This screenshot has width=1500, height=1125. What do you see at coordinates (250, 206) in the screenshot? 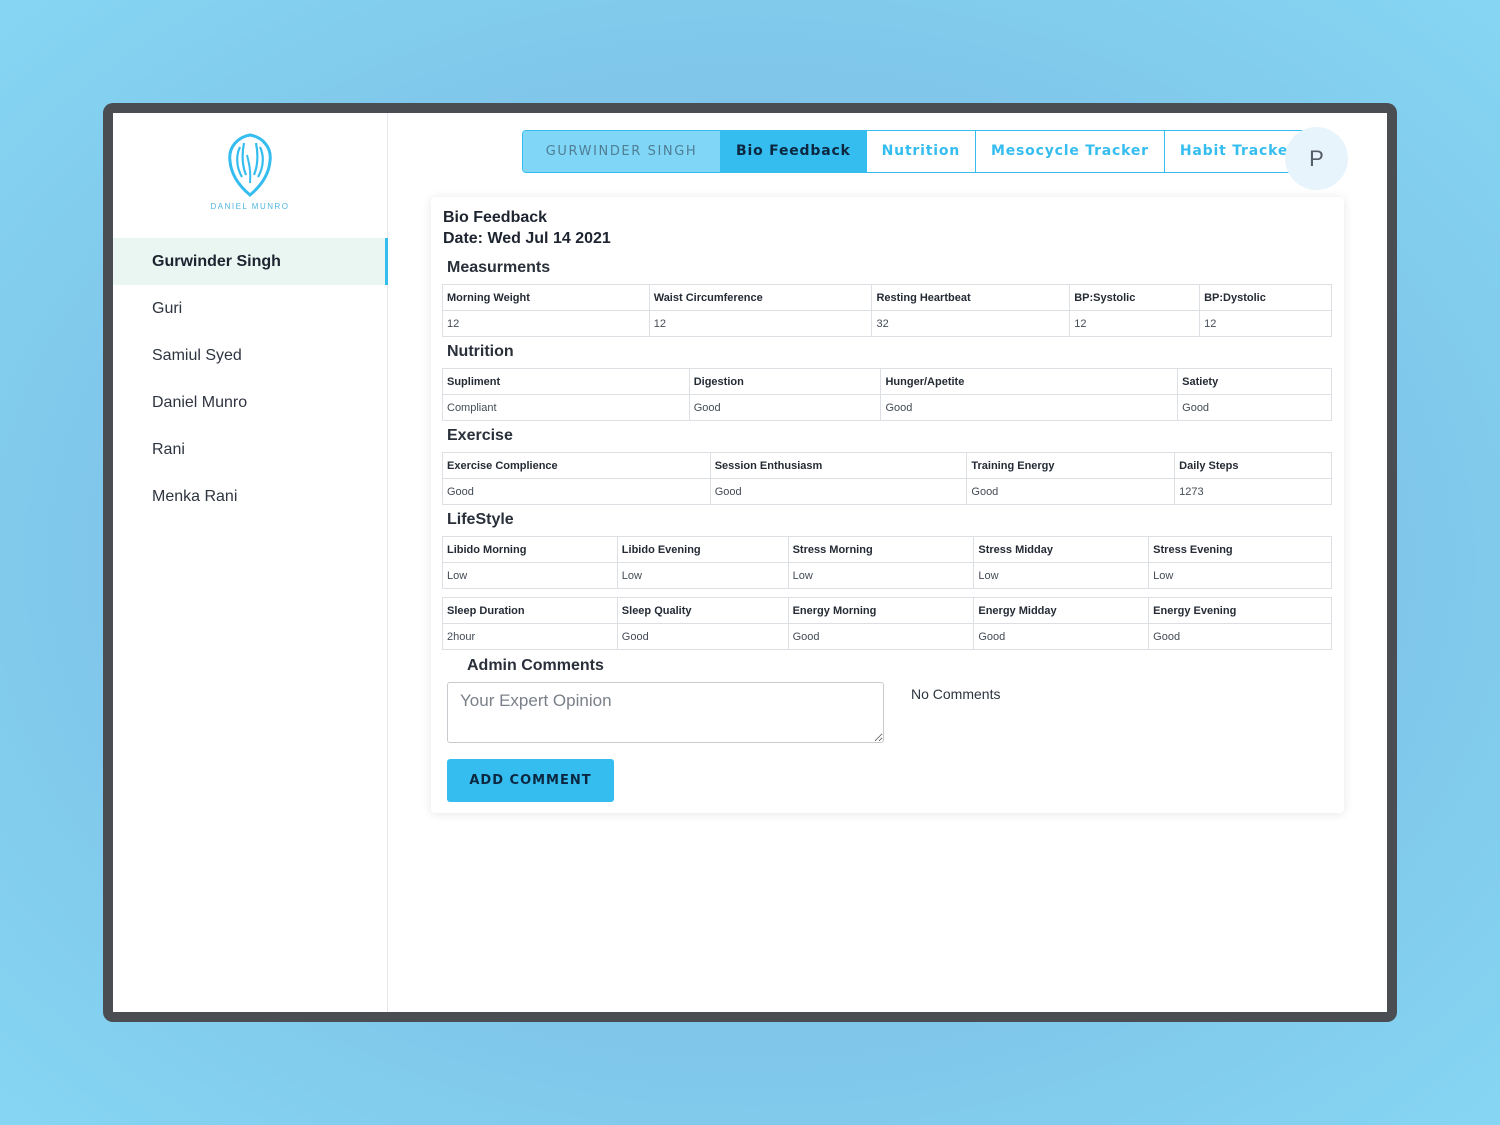
I see `logo-text: DANIEL MUNRO` at bounding box center [250, 206].